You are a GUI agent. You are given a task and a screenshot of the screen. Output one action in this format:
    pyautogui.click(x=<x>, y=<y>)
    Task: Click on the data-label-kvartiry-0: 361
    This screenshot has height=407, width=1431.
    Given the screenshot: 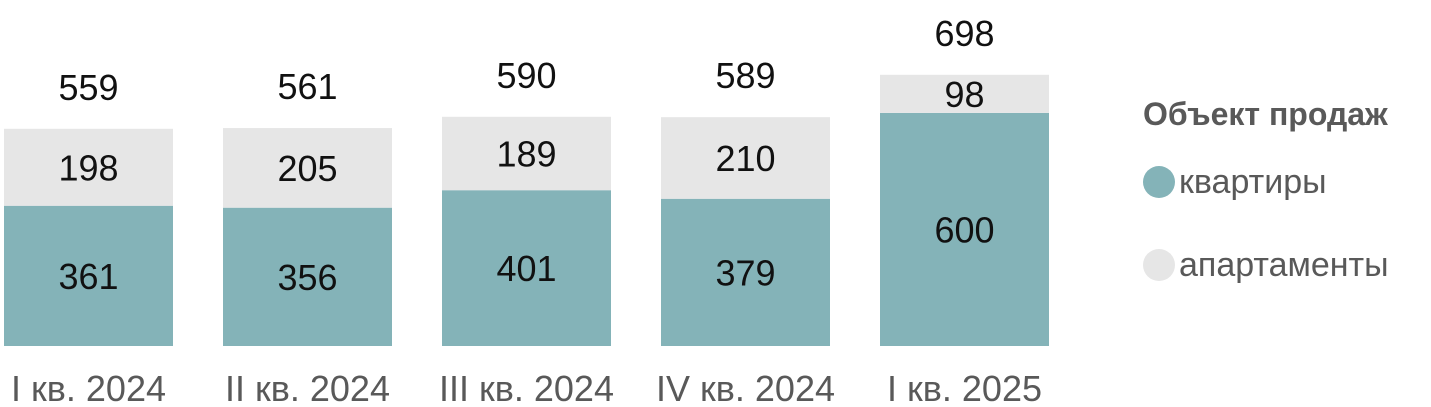 What is the action you would take?
    pyautogui.click(x=88, y=276)
    